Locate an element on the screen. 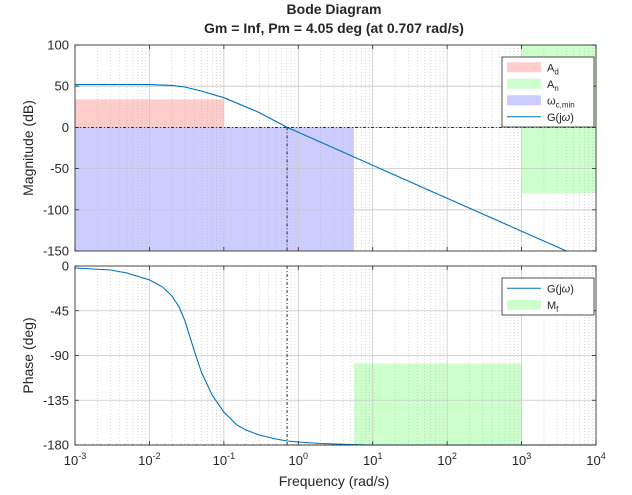 The image size is (632, 495). mag-ytick-label: -150 is located at coordinates (56, 251).